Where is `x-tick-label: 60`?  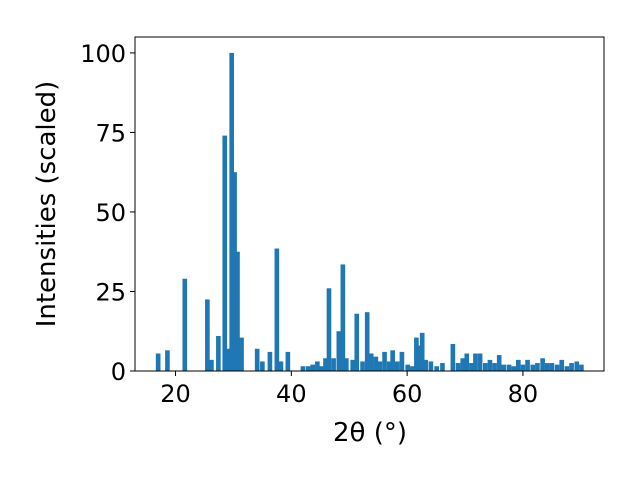 x-tick-label: 60 is located at coordinates (407, 394).